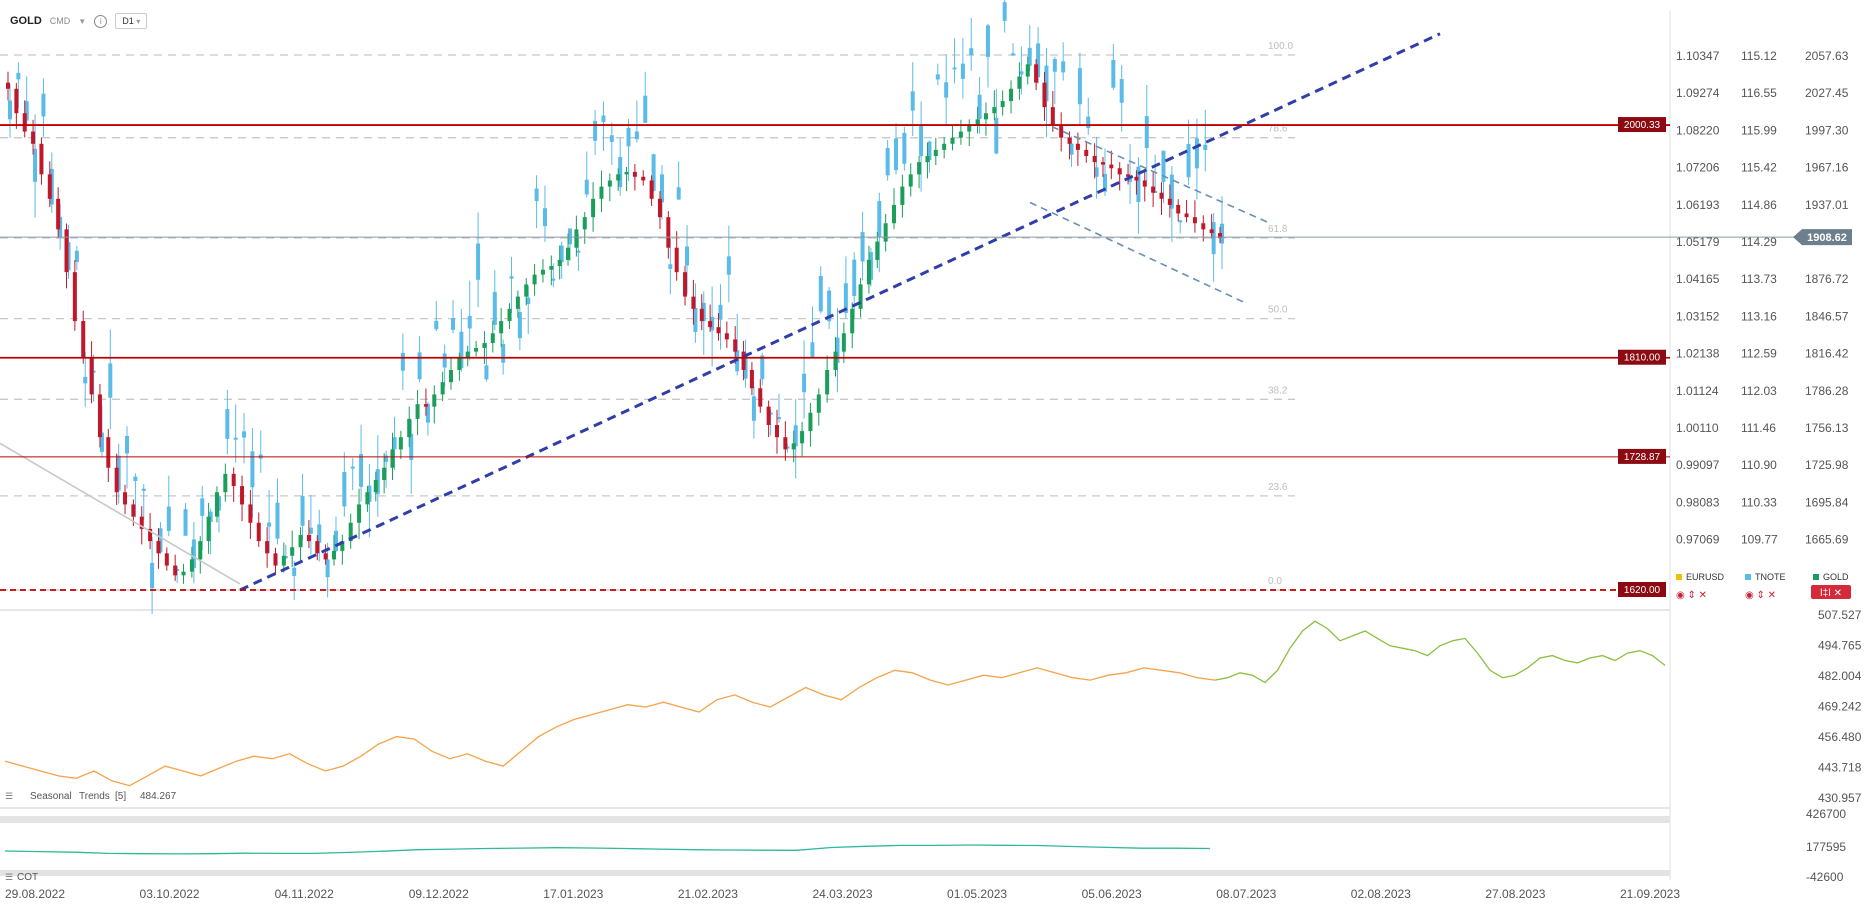  What do you see at coordinates (26, 21) in the screenshot?
I see `symbol-label: GOLD` at bounding box center [26, 21].